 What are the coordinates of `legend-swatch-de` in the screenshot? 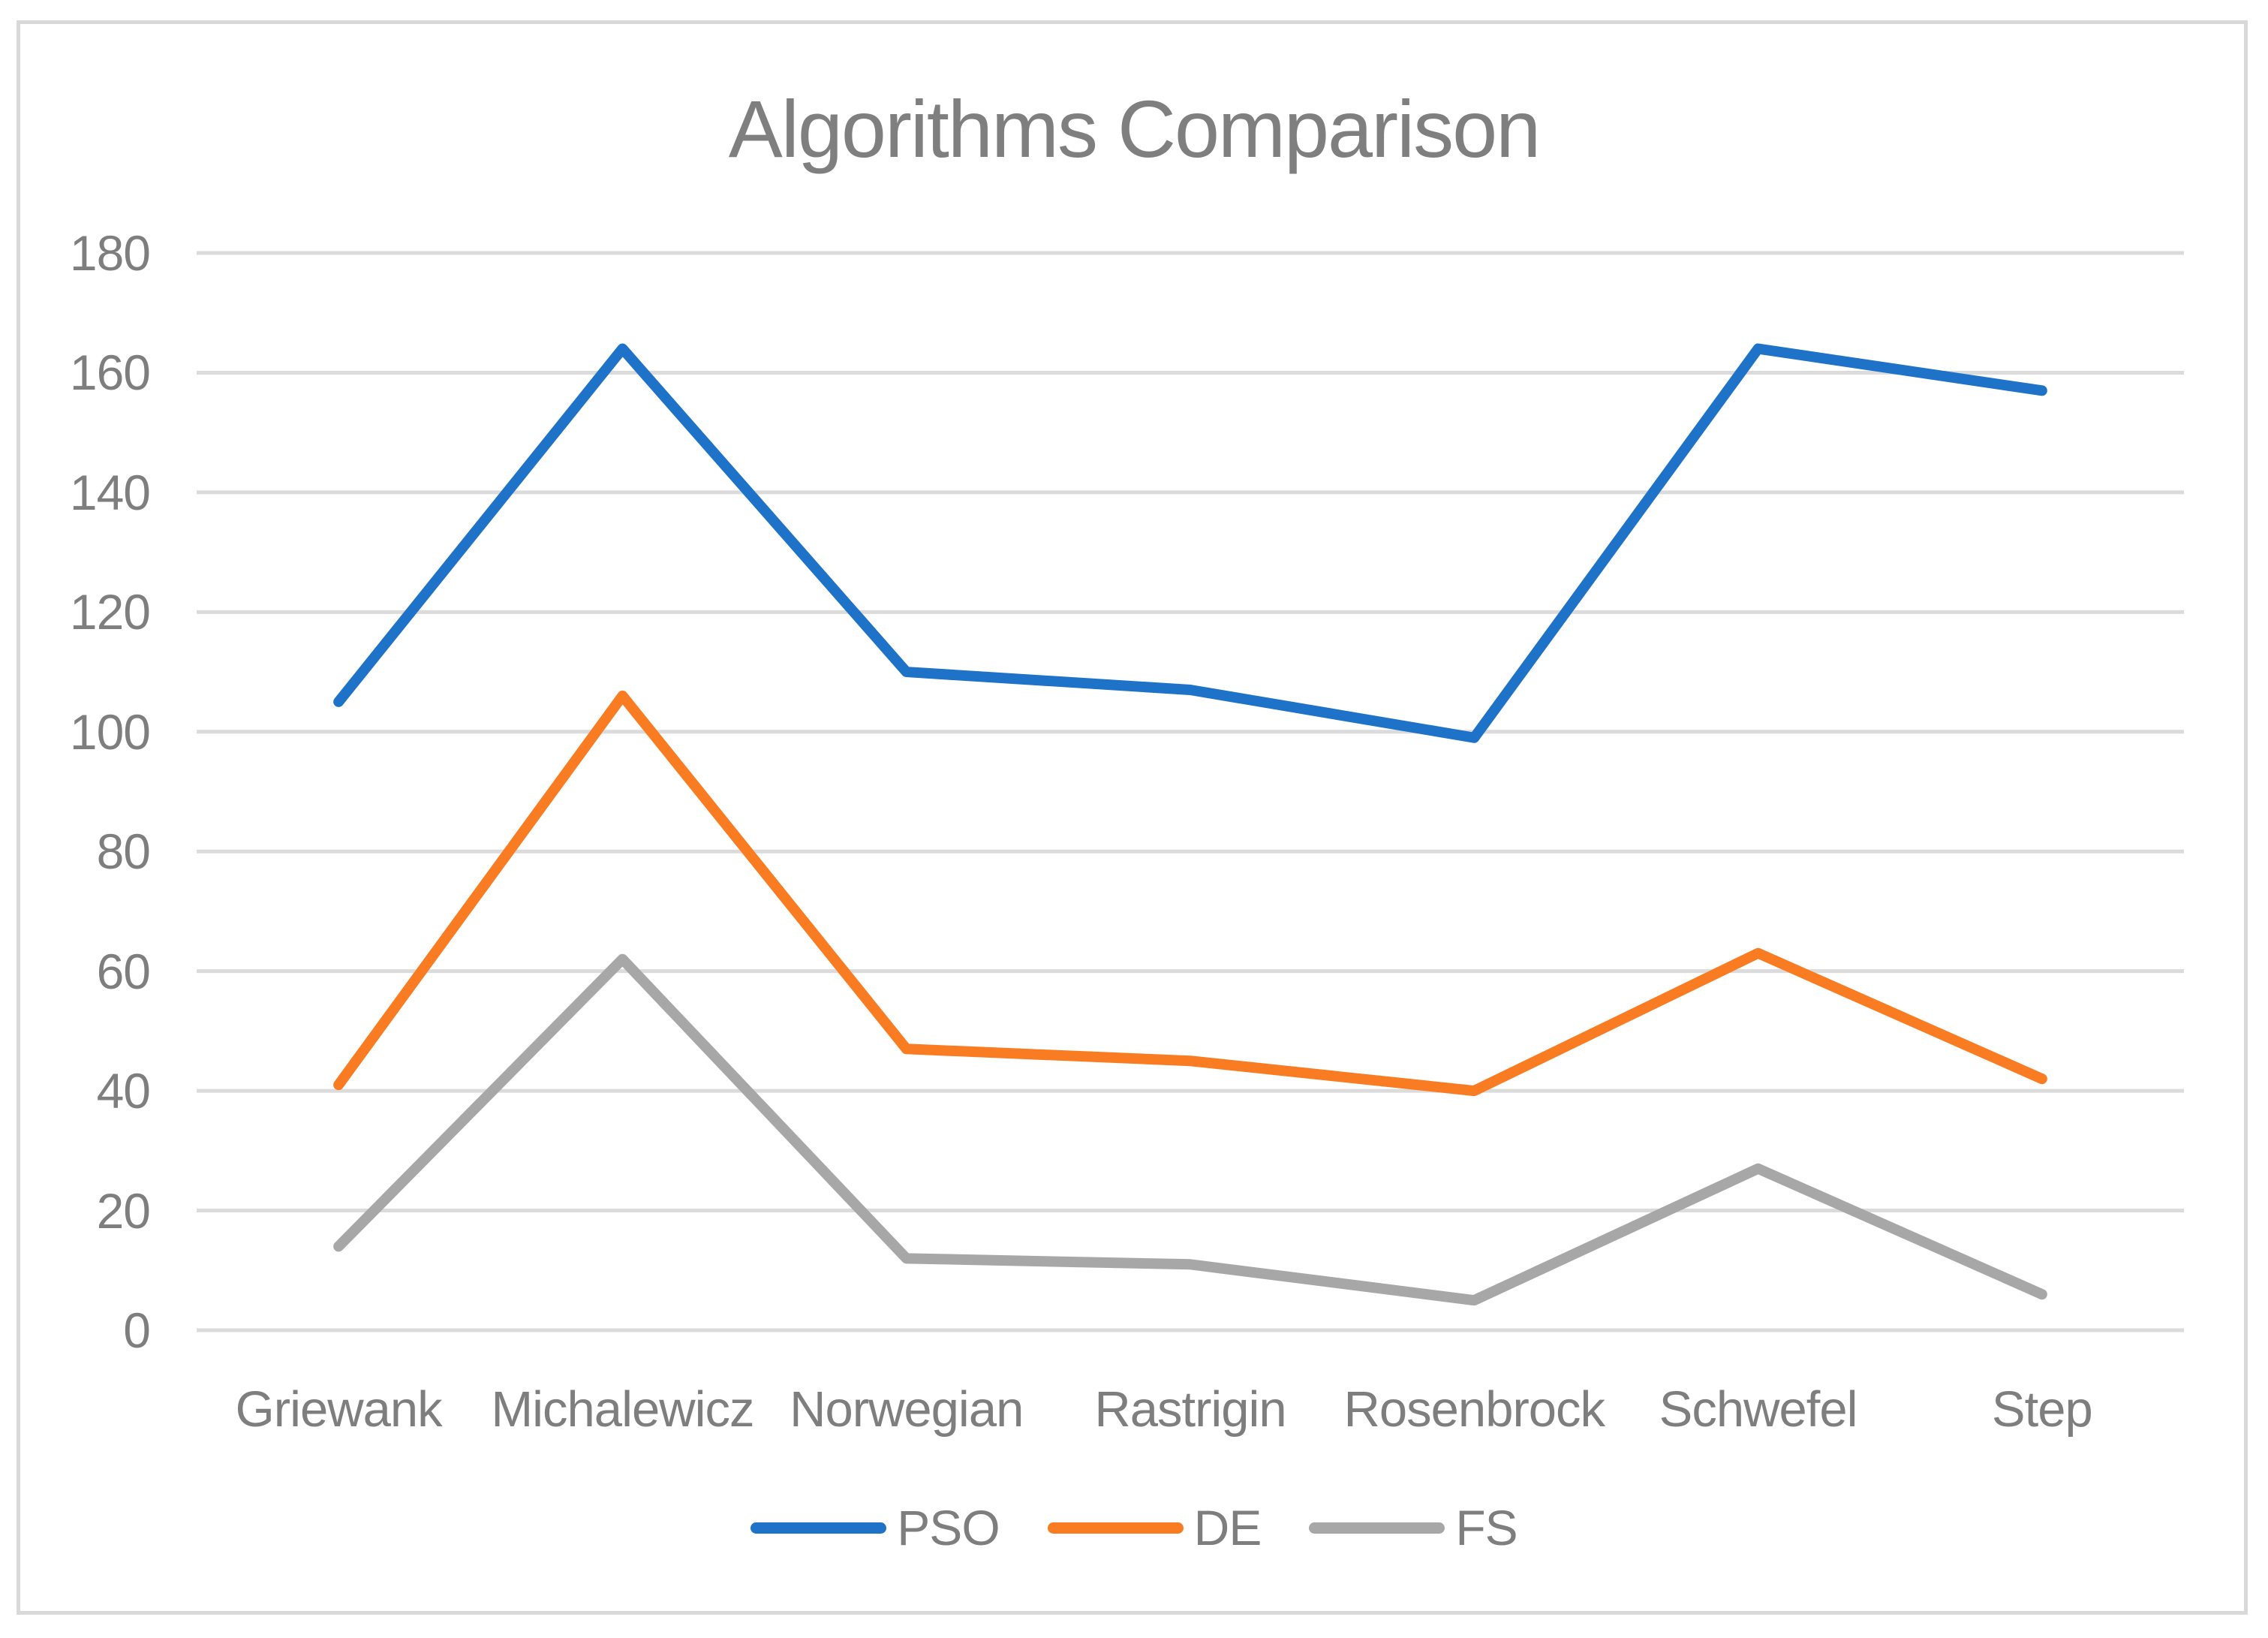 It's located at (1115, 1528).